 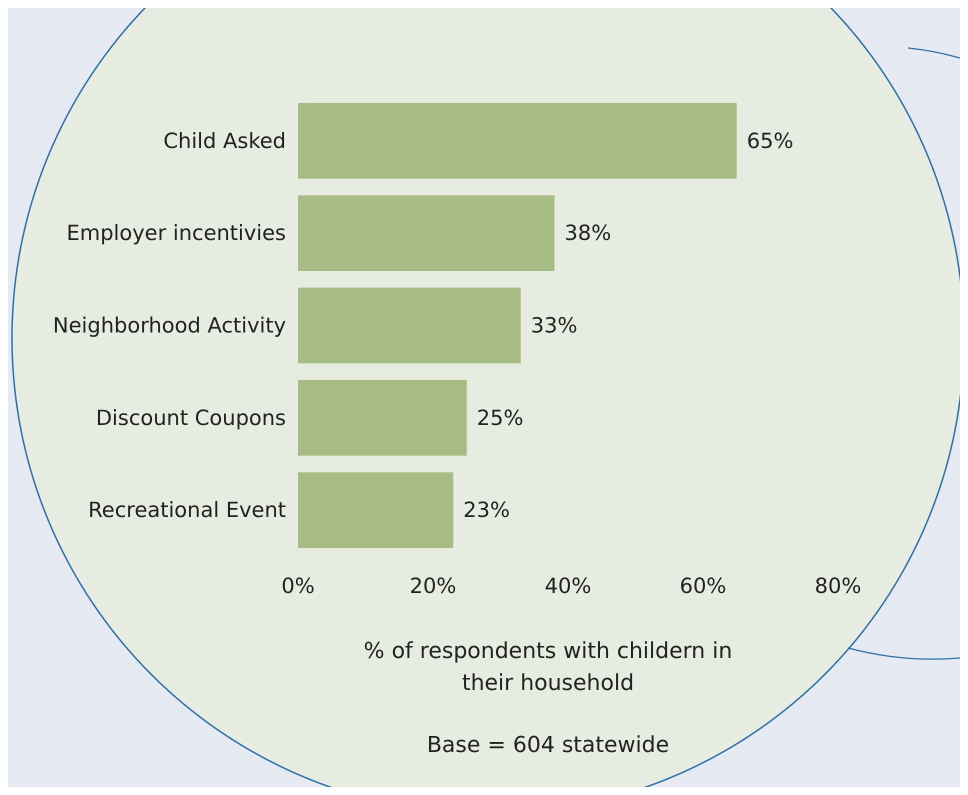 I want to click on y-tick-label: Recreational Event, so click(x=187, y=510).